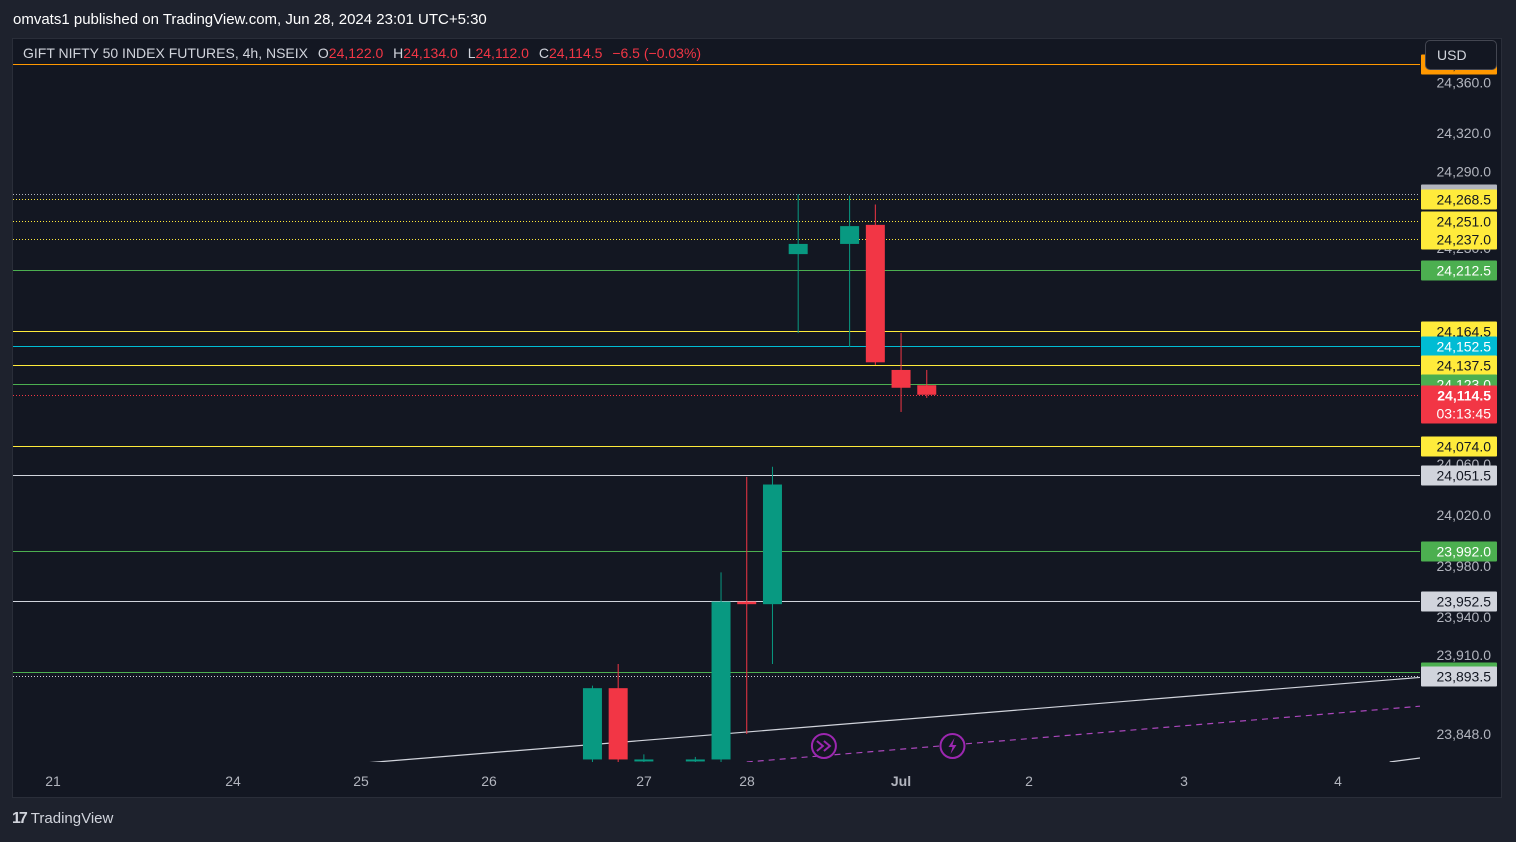 Image resolution: width=1516 pixels, height=842 pixels. I want to click on price-level-tag-label: 24,074.0, so click(1464, 447).